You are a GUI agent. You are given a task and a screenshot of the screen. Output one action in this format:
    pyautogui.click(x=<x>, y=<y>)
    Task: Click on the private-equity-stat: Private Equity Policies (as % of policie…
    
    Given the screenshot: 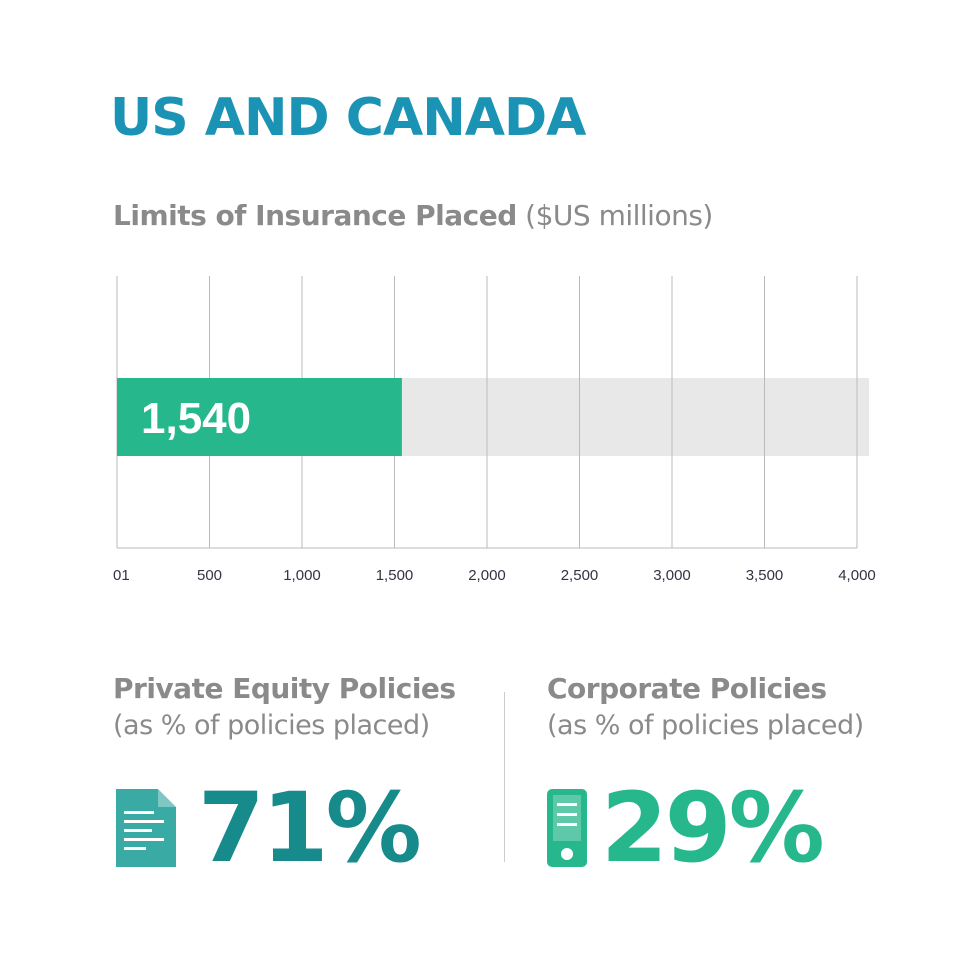 What is the action you would take?
    pyautogui.click(x=284, y=774)
    